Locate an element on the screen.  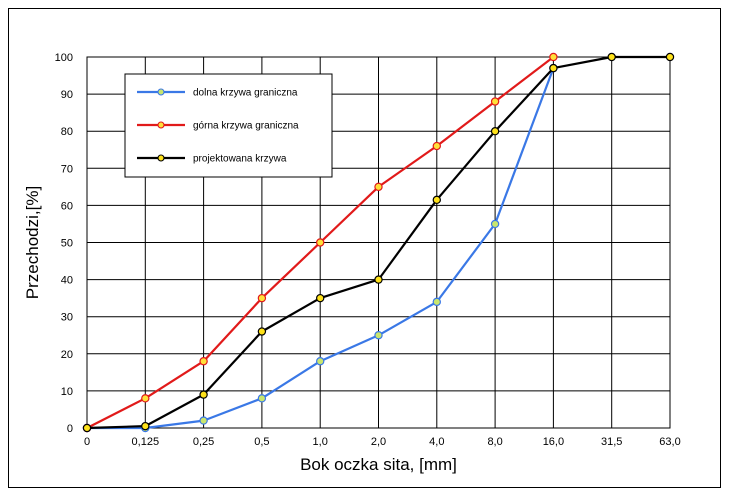
x-tick-label: 8,0 is located at coordinates (494, 442).